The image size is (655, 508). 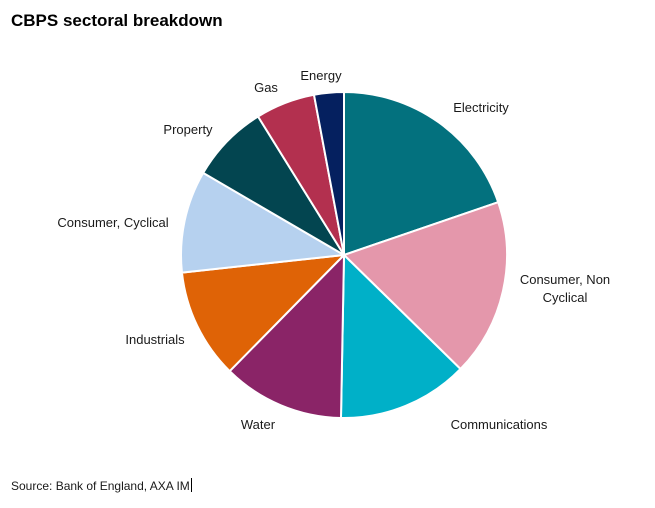 What do you see at coordinates (155, 339) in the screenshot?
I see `slice-label-industrials: Industrials` at bounding box center [155, 339].